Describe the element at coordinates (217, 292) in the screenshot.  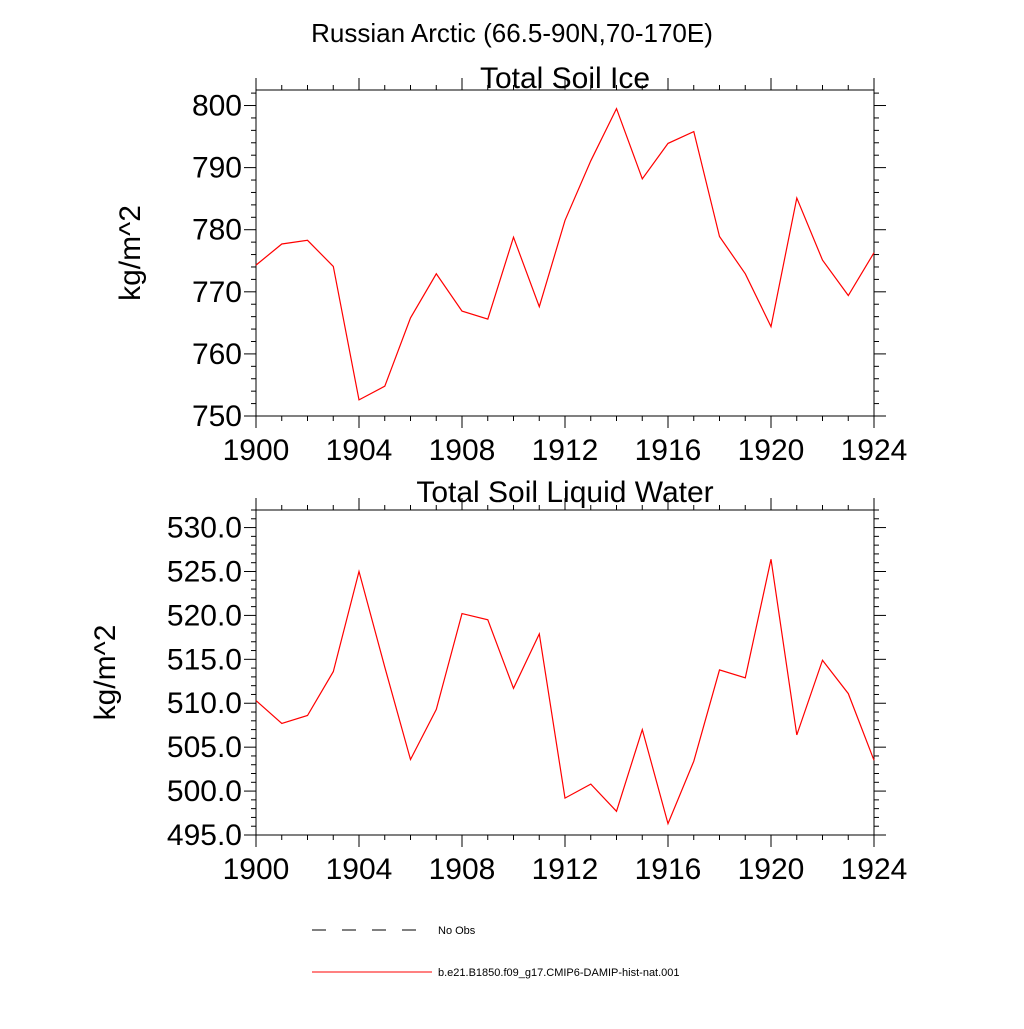
I see `y-tick-label: 770` at that location.